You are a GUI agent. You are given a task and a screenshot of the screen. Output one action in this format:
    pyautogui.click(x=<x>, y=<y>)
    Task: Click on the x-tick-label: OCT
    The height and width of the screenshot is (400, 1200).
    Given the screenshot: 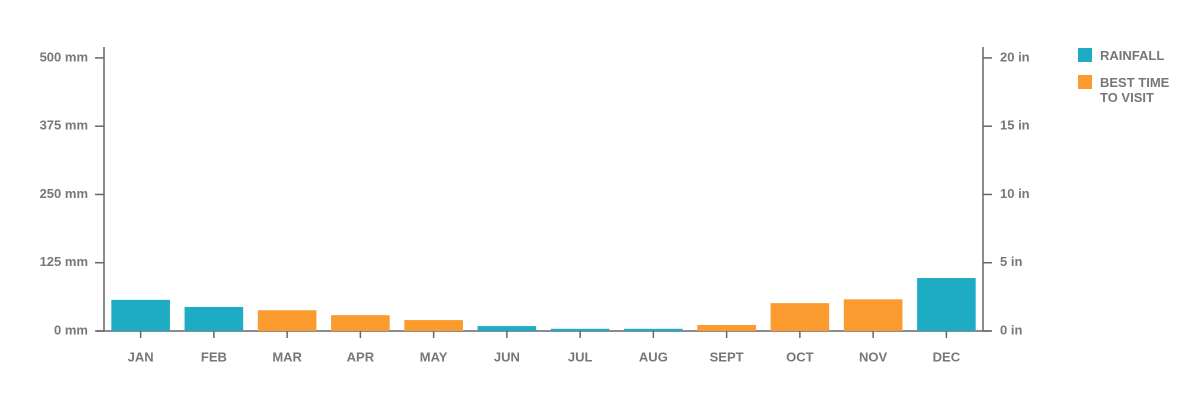 What is the action you would take?
    pyautogui.click(x=800, y=356)
    